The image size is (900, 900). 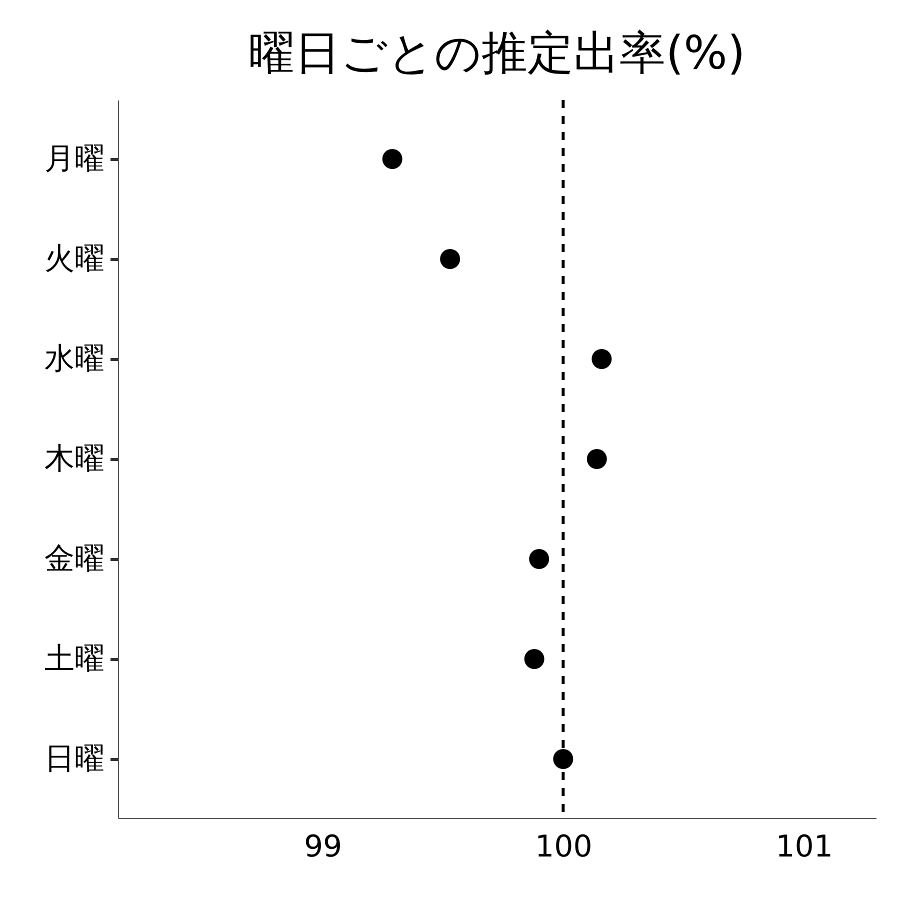 I want to click on x-tick-label: 100, so click(x=563, y=847).